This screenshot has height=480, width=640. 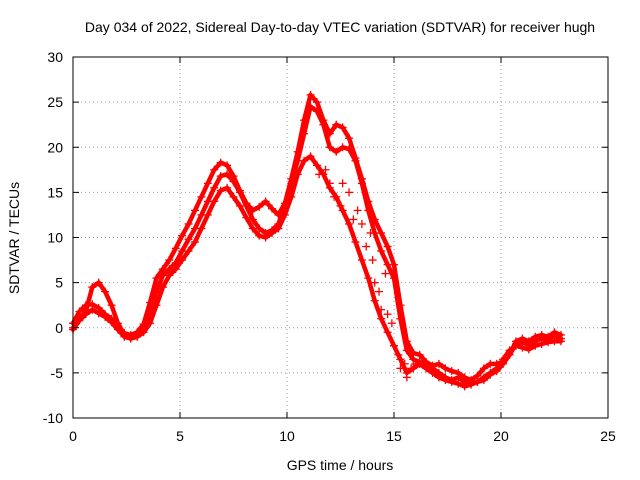 I want to click on y-tick-label: 15, so click(x=55, y=192).